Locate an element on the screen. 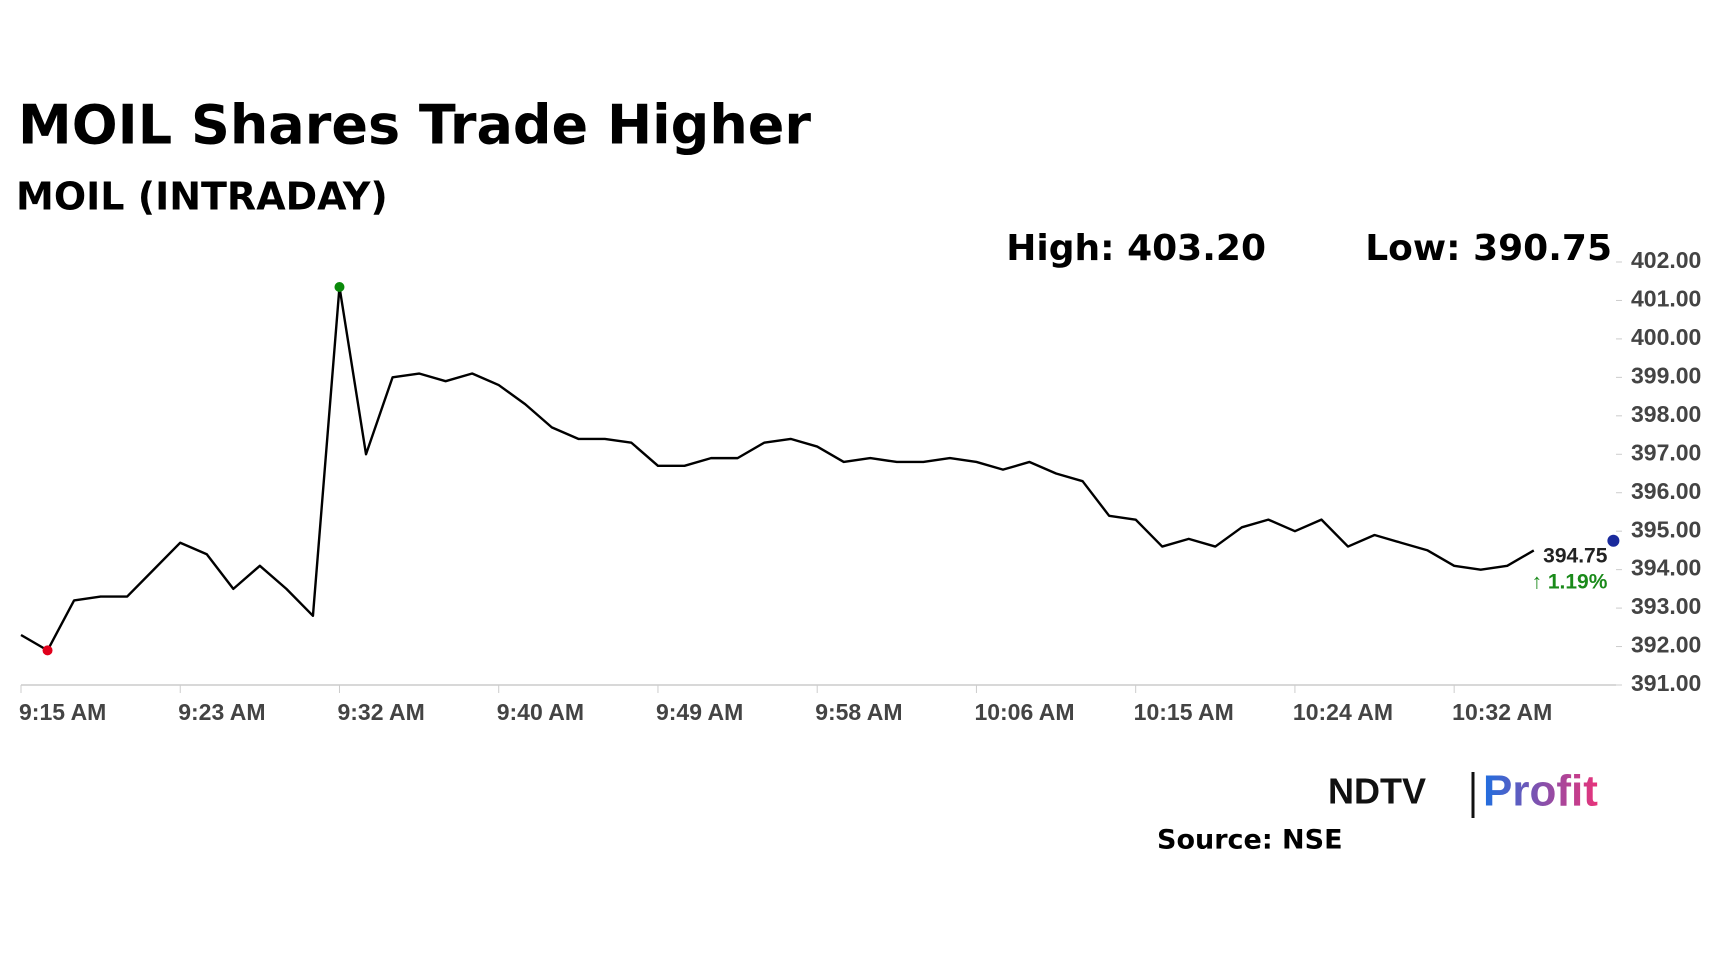  low-label: Low: 390.75 is located at coordinates (1488, 248).